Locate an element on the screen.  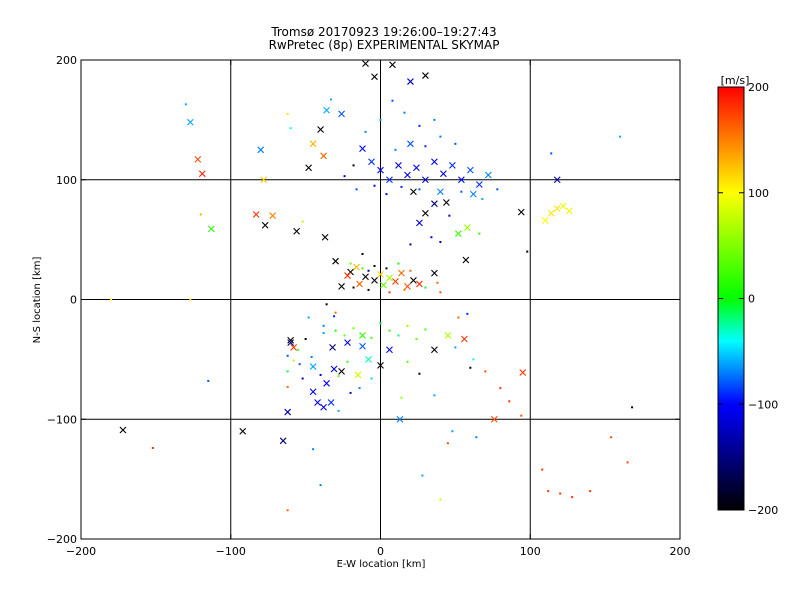
y-tick-label: −100 is located at coordinates (62, 419).